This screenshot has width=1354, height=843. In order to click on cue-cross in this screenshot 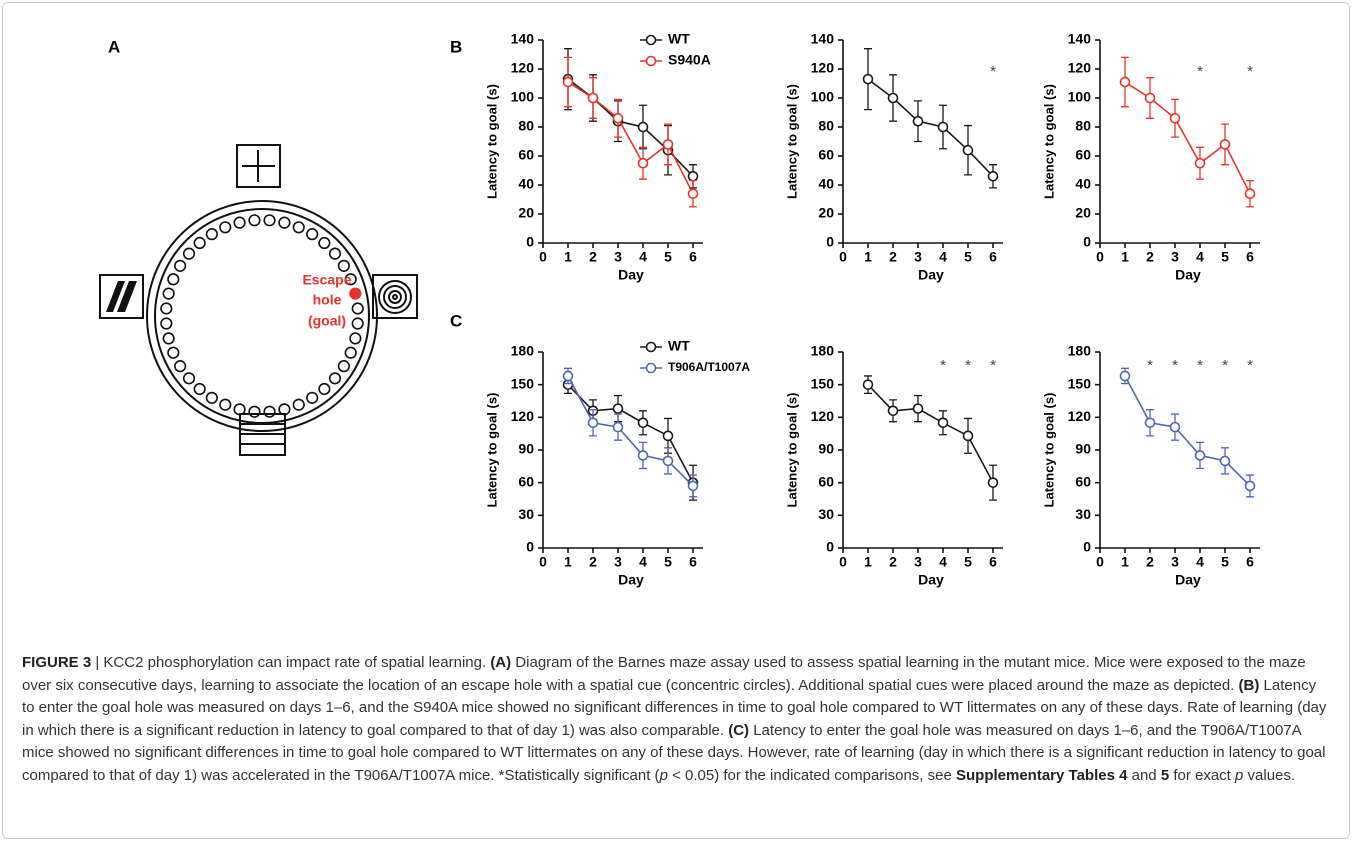, I will do `click(258, 166)`.